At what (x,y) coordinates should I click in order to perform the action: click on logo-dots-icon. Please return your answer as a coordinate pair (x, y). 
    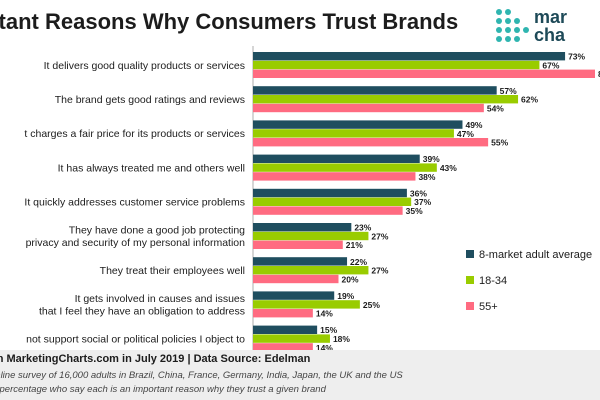
    Looking at the image, I should click on (512, 25).